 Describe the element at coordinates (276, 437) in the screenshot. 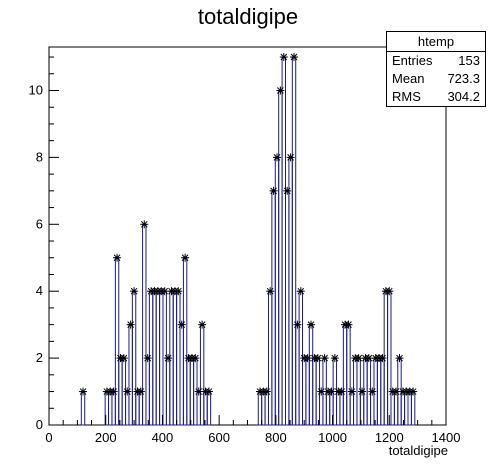

I see `x-tick-label: 800` at that location.